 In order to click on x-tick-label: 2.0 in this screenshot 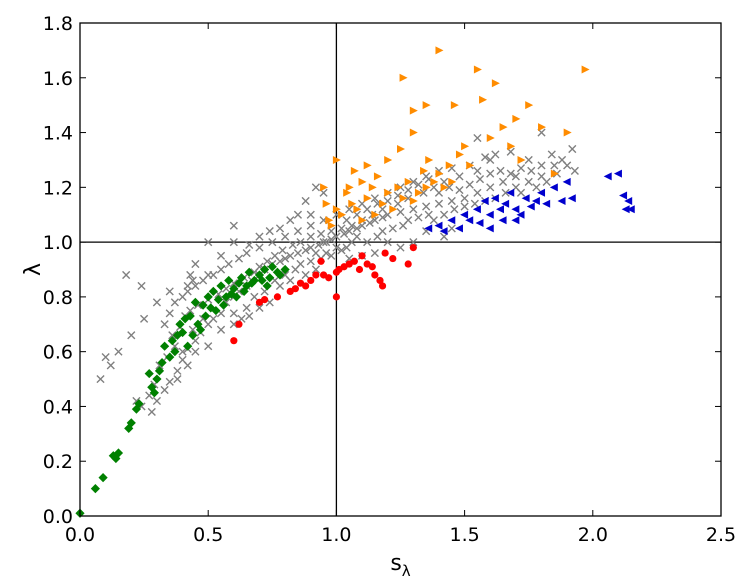, I will do `click(593, 535)`.